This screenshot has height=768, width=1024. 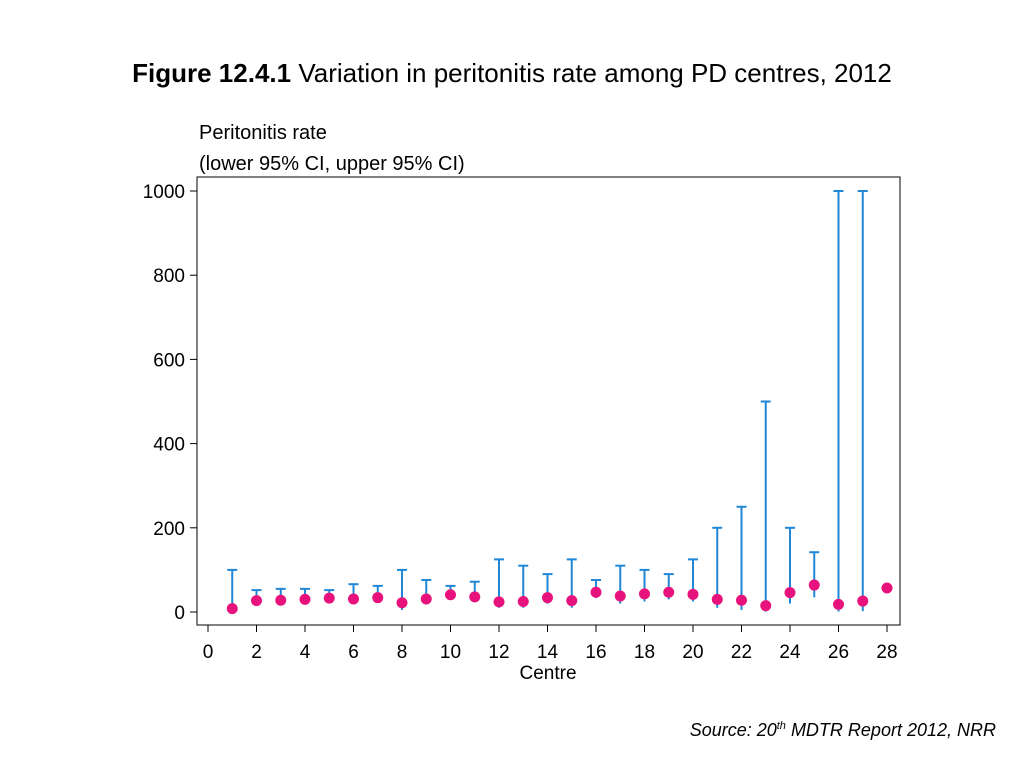 I want to click on x-tick-label: 18, so click(x=644, y=652).